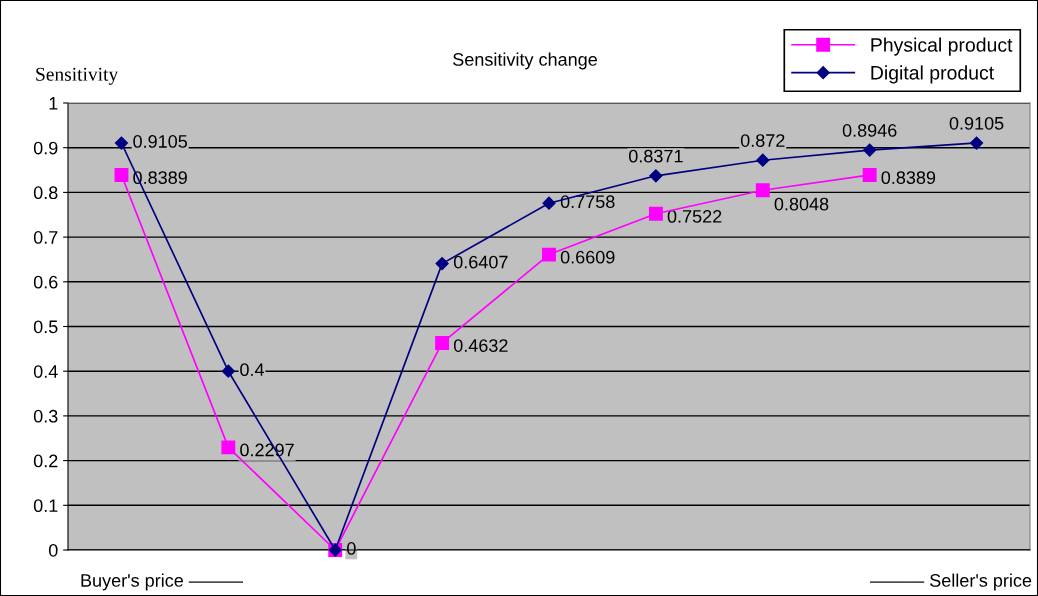  I want to click on y-tick-label: 1, so click(53, 103).